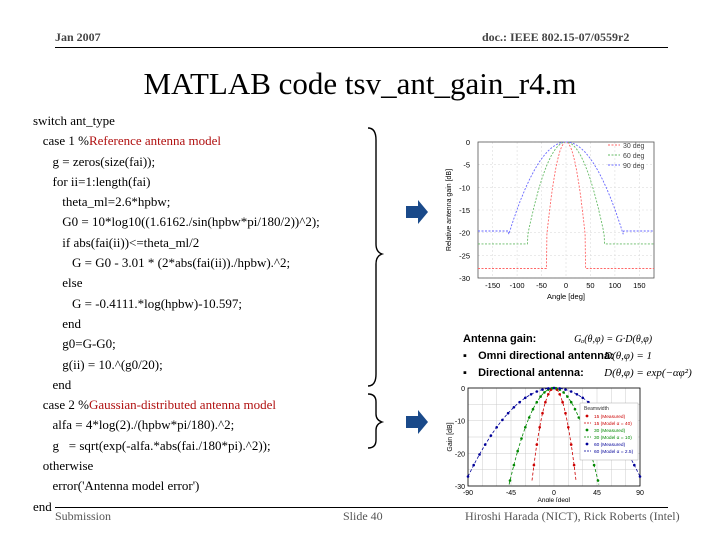  What do you see at coordinates (648, 373) in the screenshot?
I see `directional-formula: D(θ,φ) = exp(−αφ²)` at bounding box center [648, 373].